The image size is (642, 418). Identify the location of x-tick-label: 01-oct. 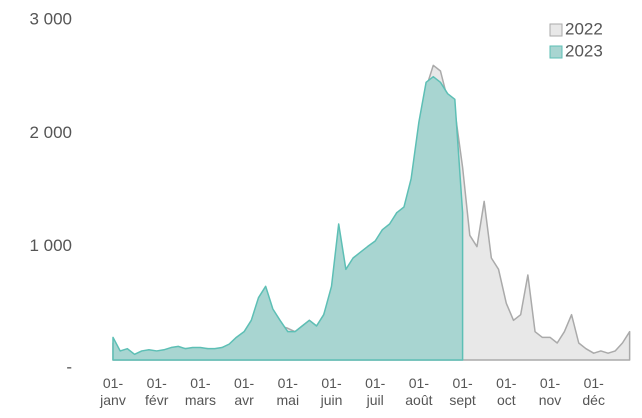
(506, 391).